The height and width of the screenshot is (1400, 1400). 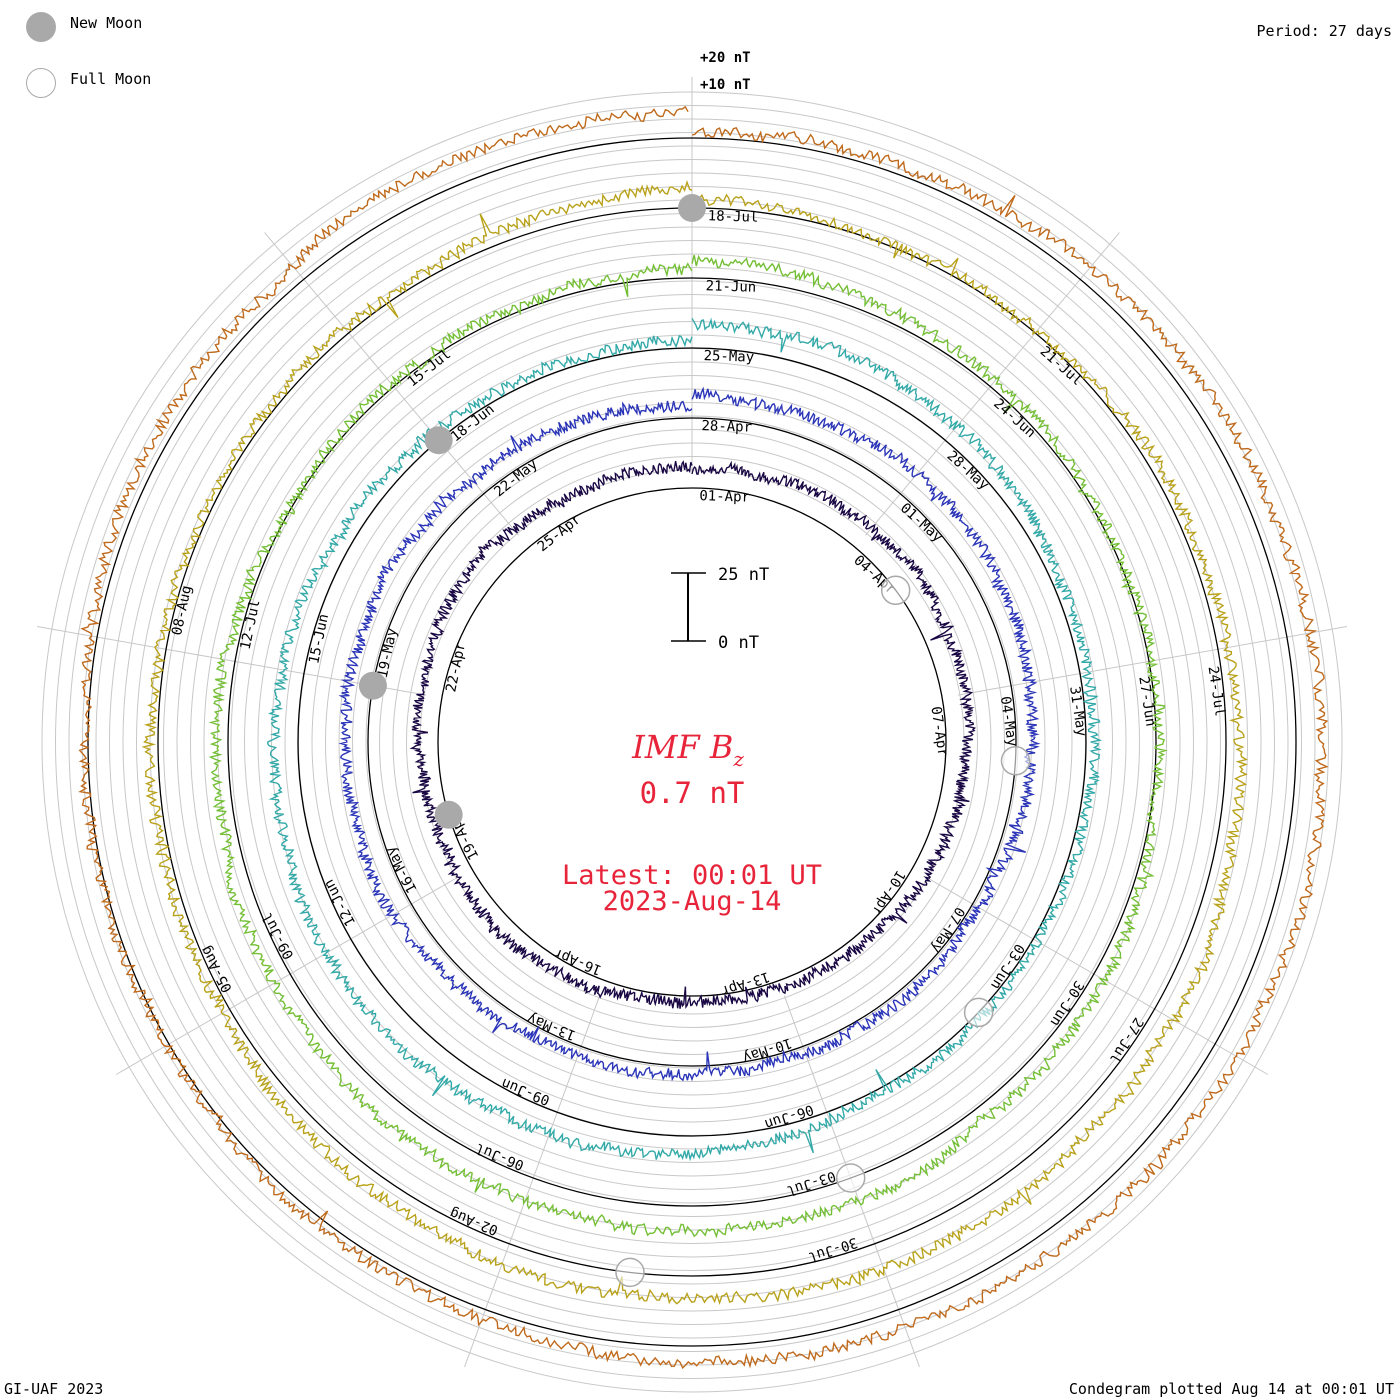 I want to click on date-label: 04-May, so click(x=1008, y=721).